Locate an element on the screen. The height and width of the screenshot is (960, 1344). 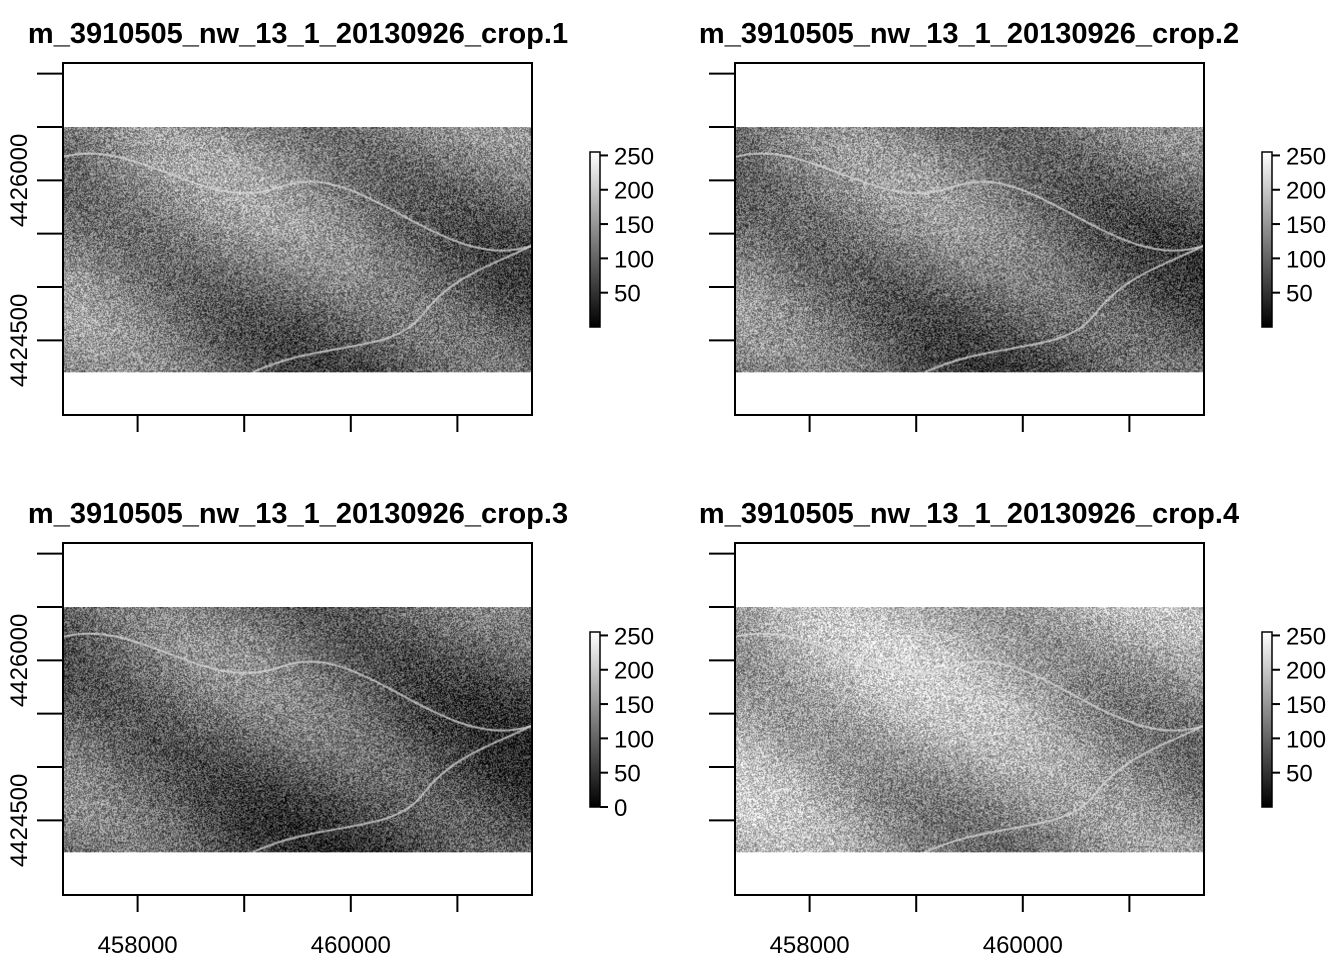
panel-title: m_3910505_nw_13_1_20130926_crop.2 is located at coordinates (969, 34).